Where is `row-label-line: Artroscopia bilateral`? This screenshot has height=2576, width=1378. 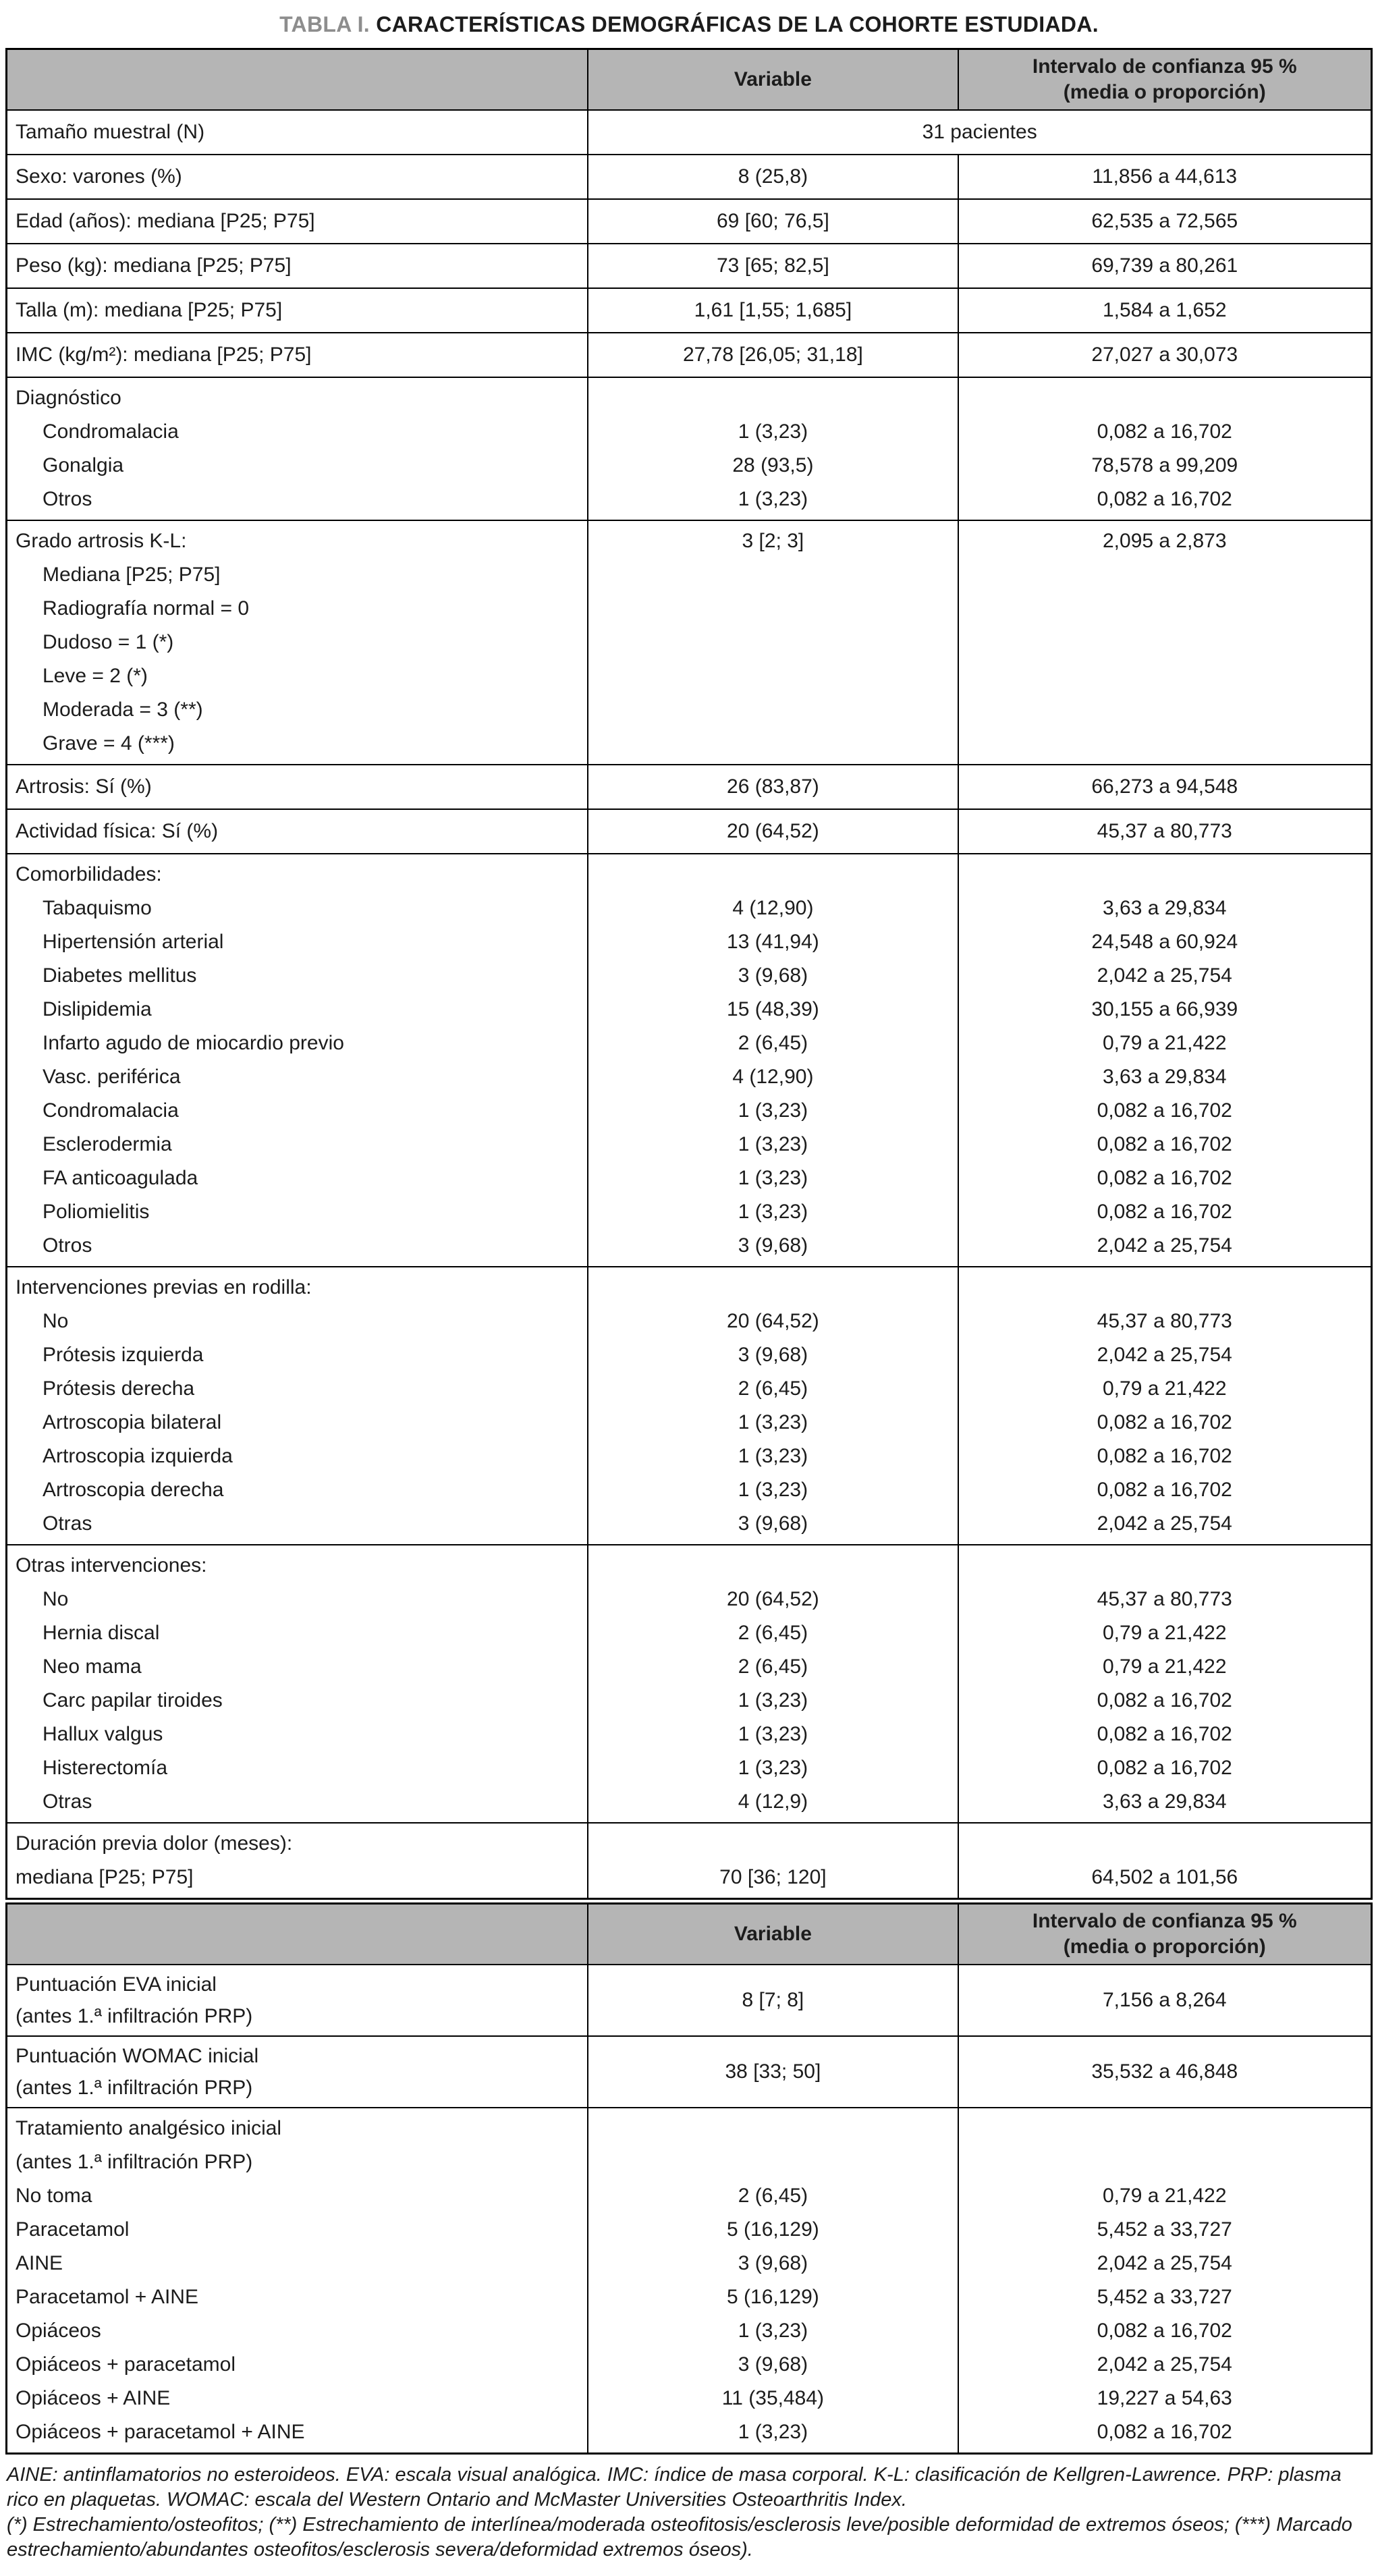 row-label-line: Artroscopia bilateral is located at coordinates (133, 1422).